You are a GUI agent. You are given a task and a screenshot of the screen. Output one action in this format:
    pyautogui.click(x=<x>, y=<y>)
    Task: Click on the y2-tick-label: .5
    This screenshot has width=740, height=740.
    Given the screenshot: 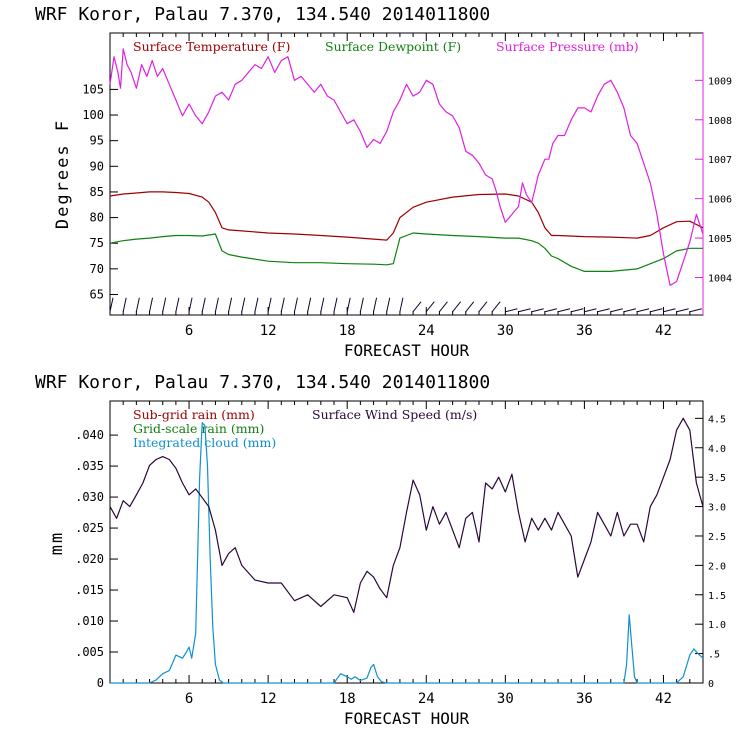 What is the action you would take?
    pyautogui.click(x=714, y=655)
    